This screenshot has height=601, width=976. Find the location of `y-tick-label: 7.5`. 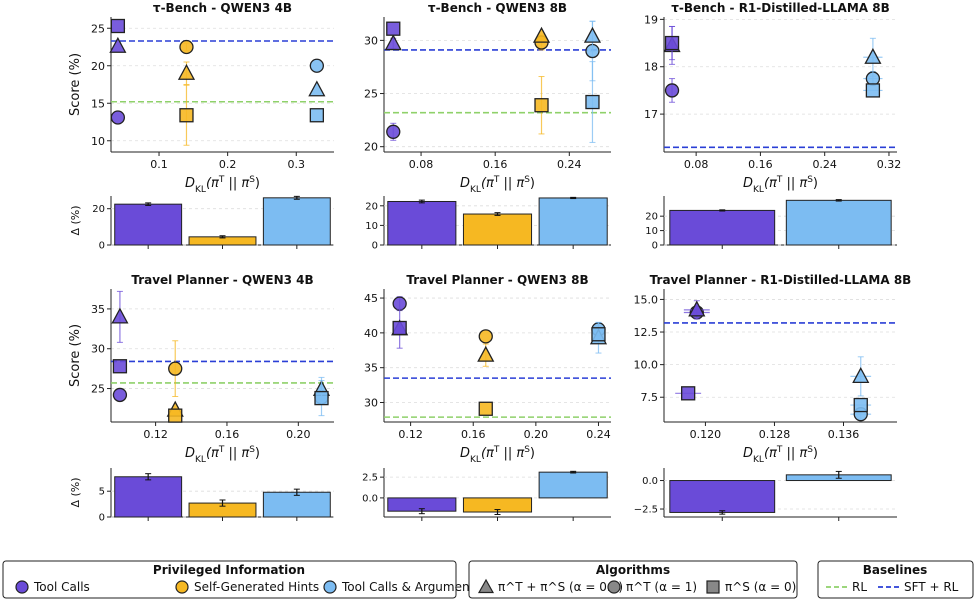

y-tick-label: 7.5 is located at coordinates (650, 397).